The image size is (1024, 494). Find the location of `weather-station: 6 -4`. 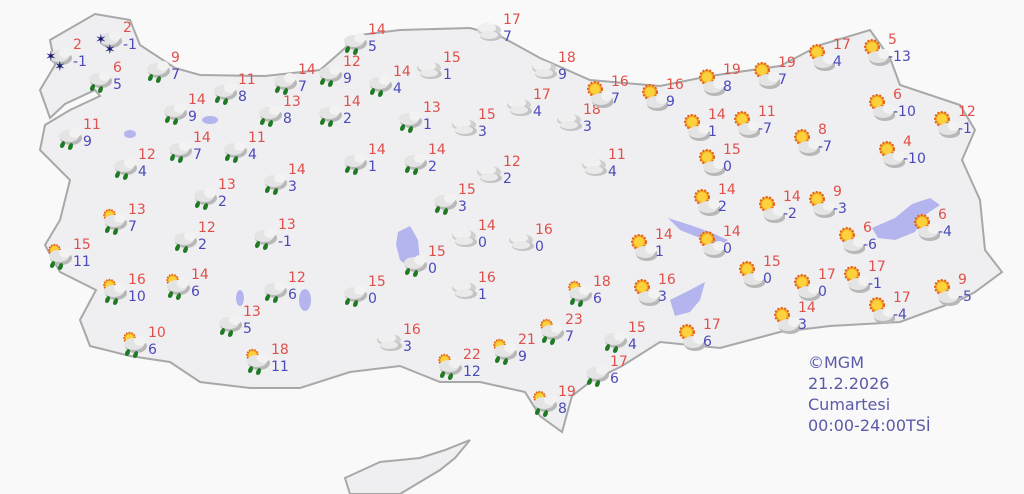

weather-station: 6 -4 is located at coordinates (940, 230).